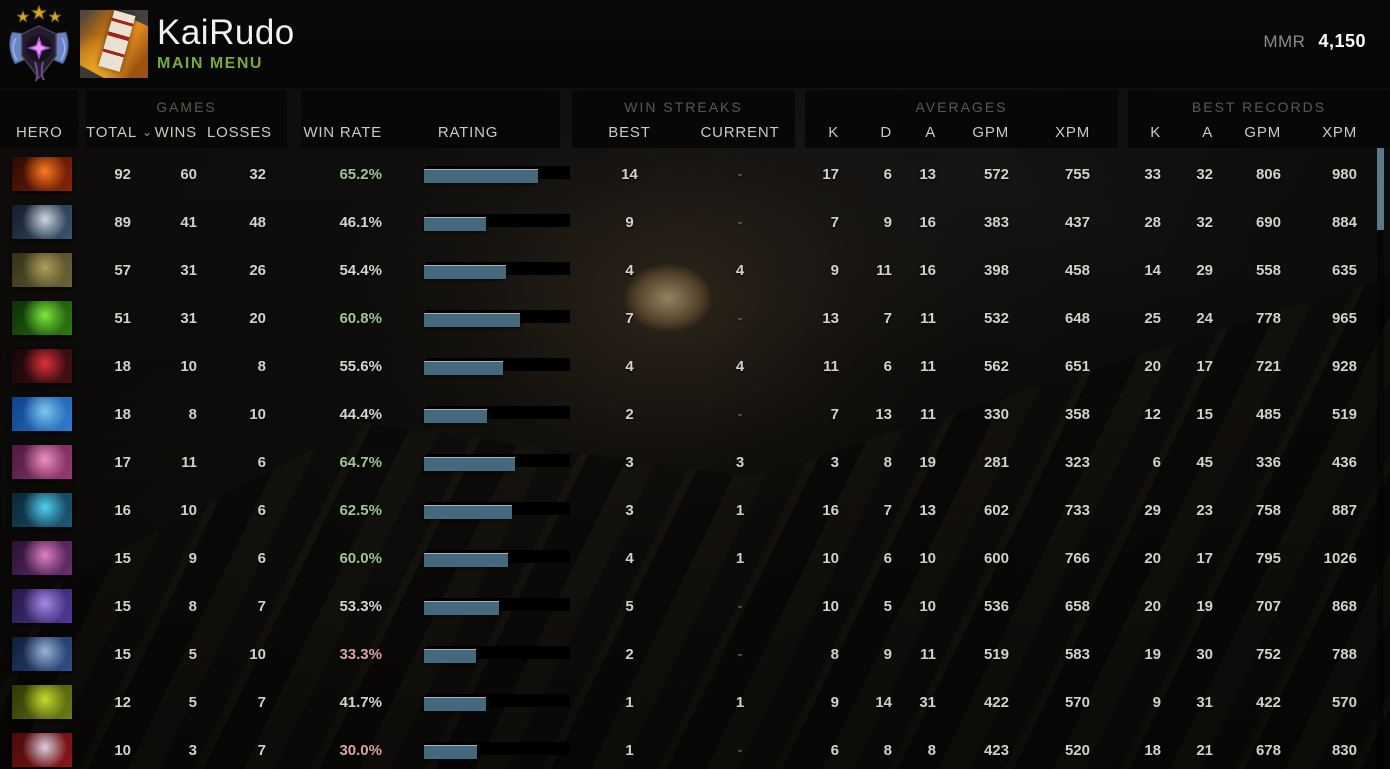  Describe the element at coordinates (629, 132) in the screenshot. I see `col-header-streak-best: BEST` at that location.